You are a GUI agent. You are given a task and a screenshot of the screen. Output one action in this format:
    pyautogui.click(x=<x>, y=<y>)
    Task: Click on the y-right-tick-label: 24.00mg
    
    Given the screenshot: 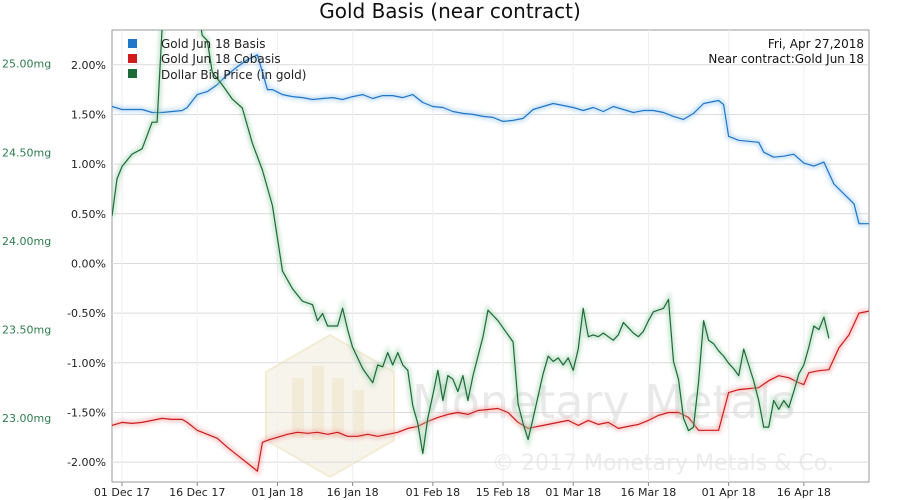 What is the action you would take?
    pyautogui.click(x=26, y=241)
    